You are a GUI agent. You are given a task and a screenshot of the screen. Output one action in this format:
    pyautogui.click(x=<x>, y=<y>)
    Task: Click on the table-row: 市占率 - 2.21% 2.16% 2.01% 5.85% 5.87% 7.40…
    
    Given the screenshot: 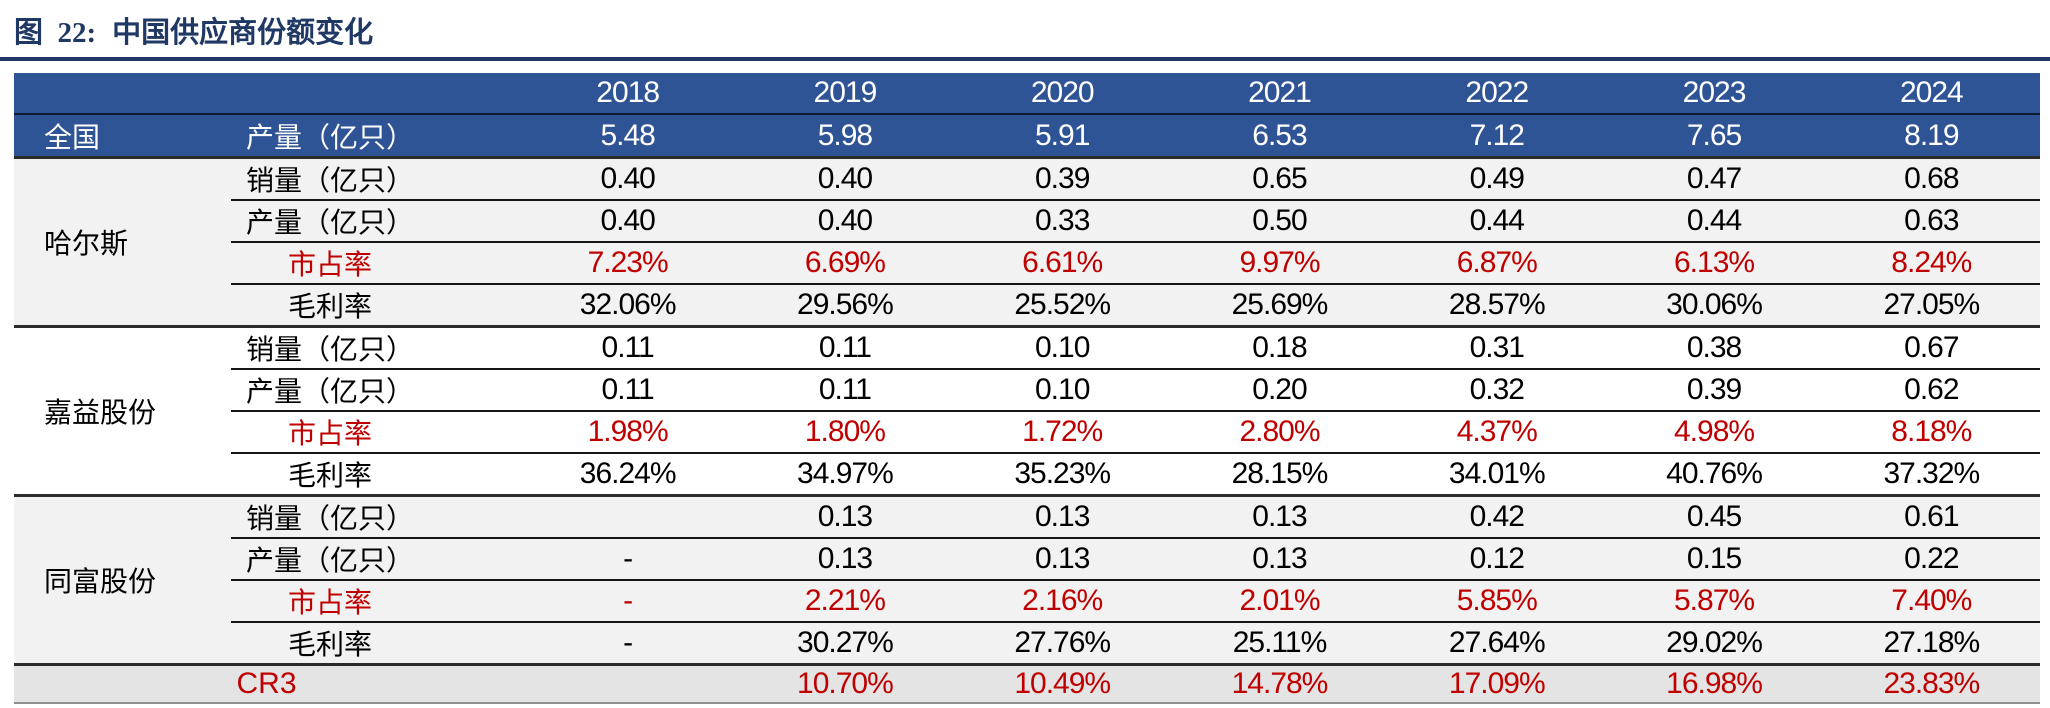 What is the action you would take?
    pyautogui.click(x=1027, y=601)
    